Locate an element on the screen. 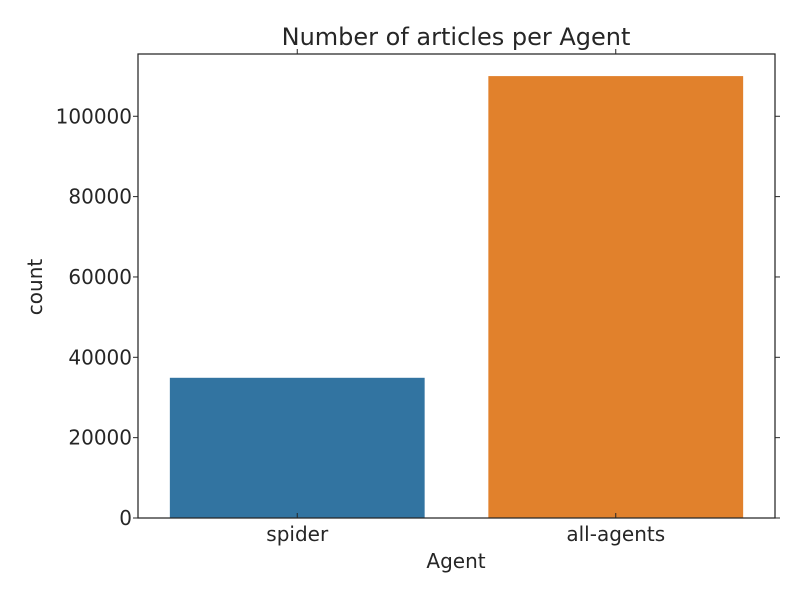 Image resolution: width=800 pixels, height=600 pixels. y-tick-label: 20000 is located at coordinates (100, 438).